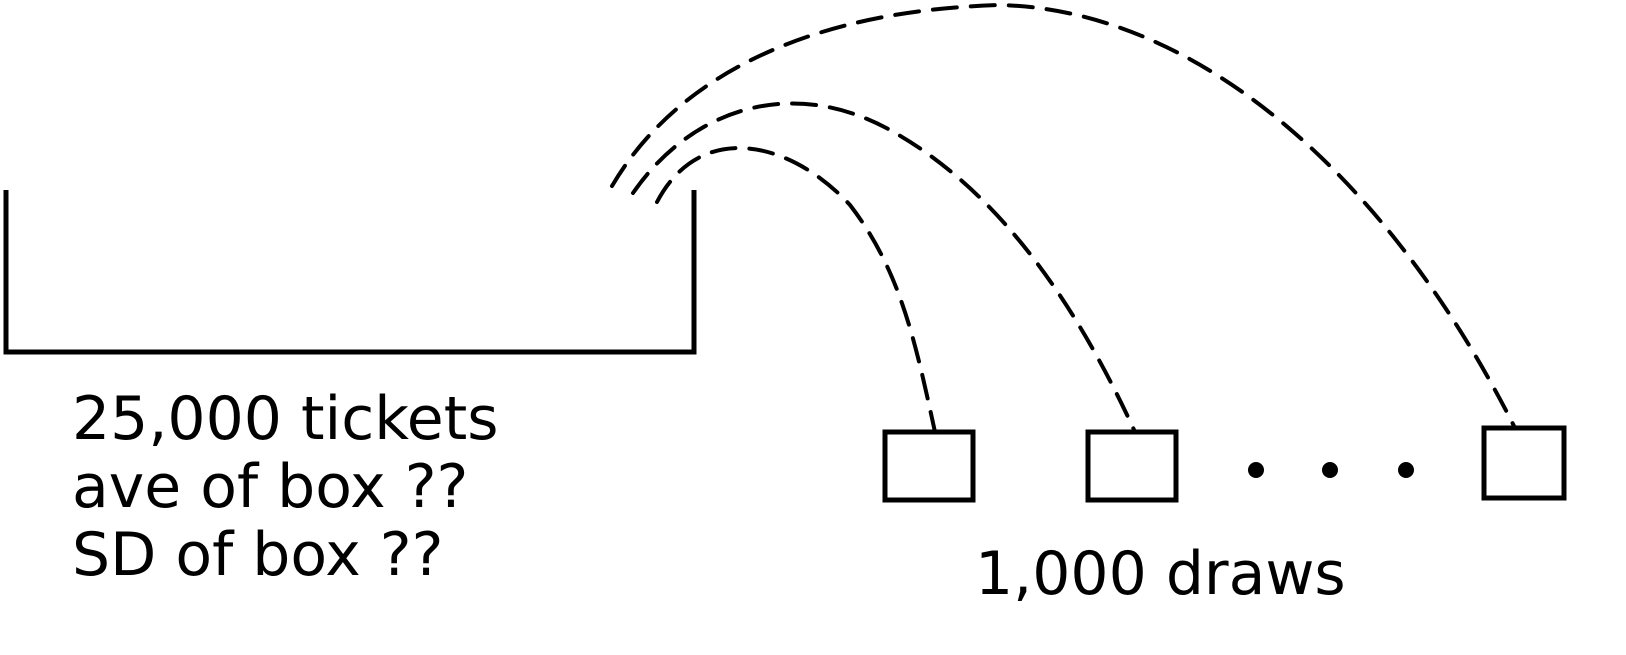 The height and width of the screenshot is (655, 1626). Describe the element at coordinates (258, 555) in the screenshot. I see `box-sd-label: SD of box ??` at that location.